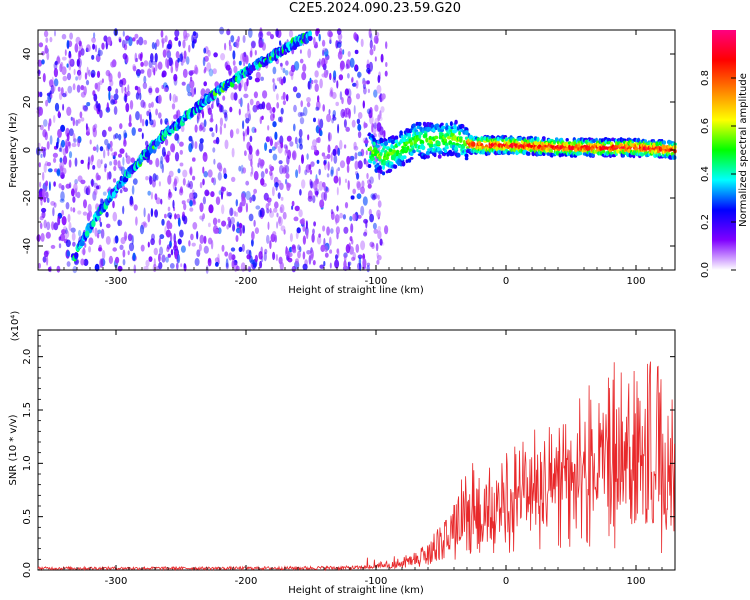 This screenshot has width=750, height=600. What do you see at coordinates (376, 281) in the screenshot?
I see `heatmap-x-tick-label: -100` at bounding box center [376, 281].